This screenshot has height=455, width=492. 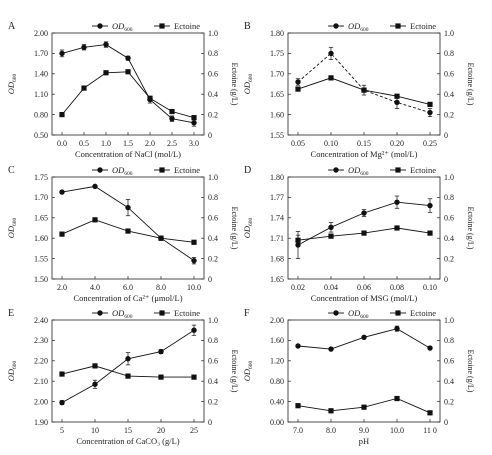 What do you see at coordinates (364, 143) in the screenshot?
I see `x-tick-label: 0.15` at bounding box center [364, 143].